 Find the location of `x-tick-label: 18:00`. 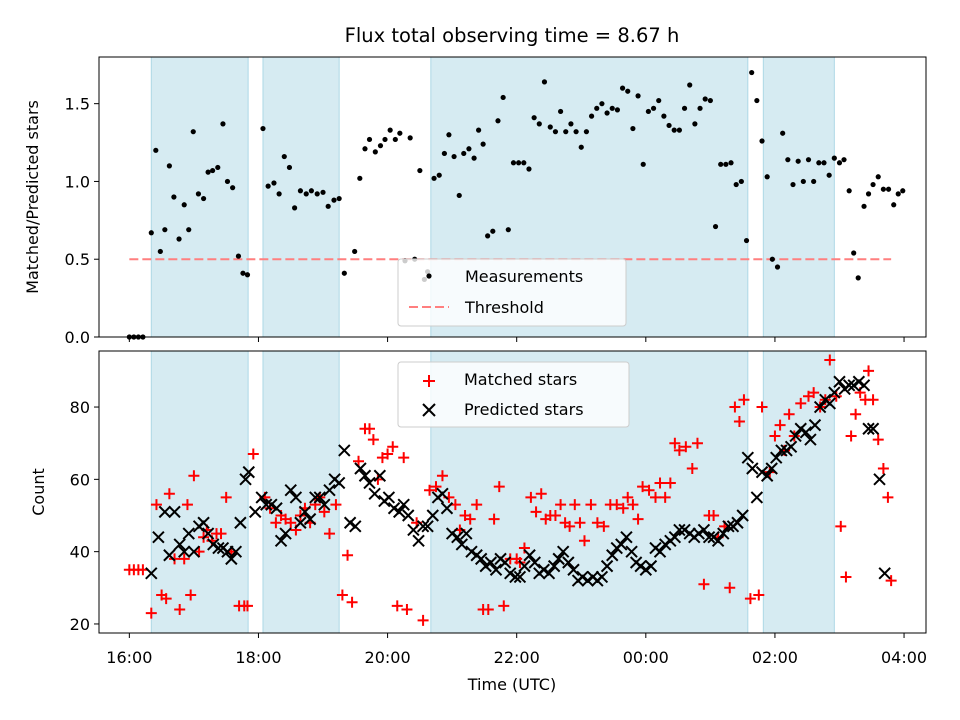

x-tick-label: 18:00 is located at coordinates (258, 657).